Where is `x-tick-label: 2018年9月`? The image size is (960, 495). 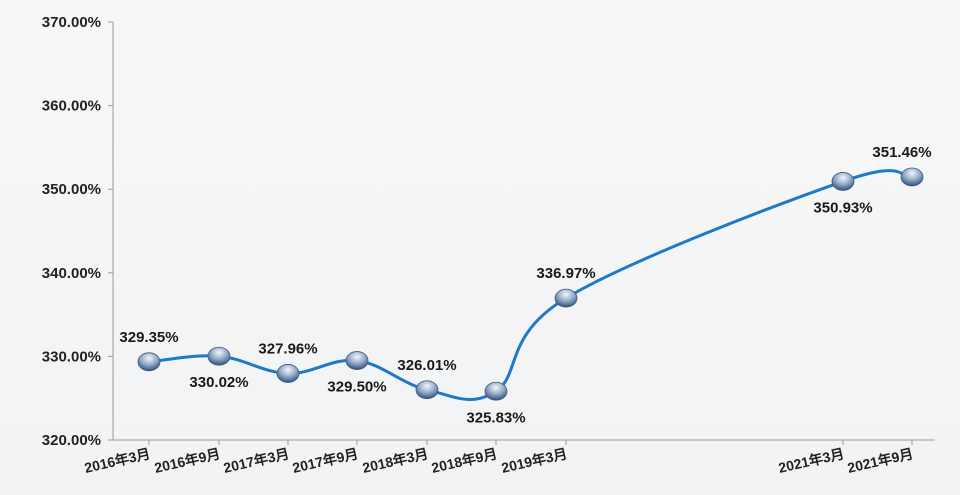 x-tick-label: 2018年9月 is located at coordinates (464, 460).